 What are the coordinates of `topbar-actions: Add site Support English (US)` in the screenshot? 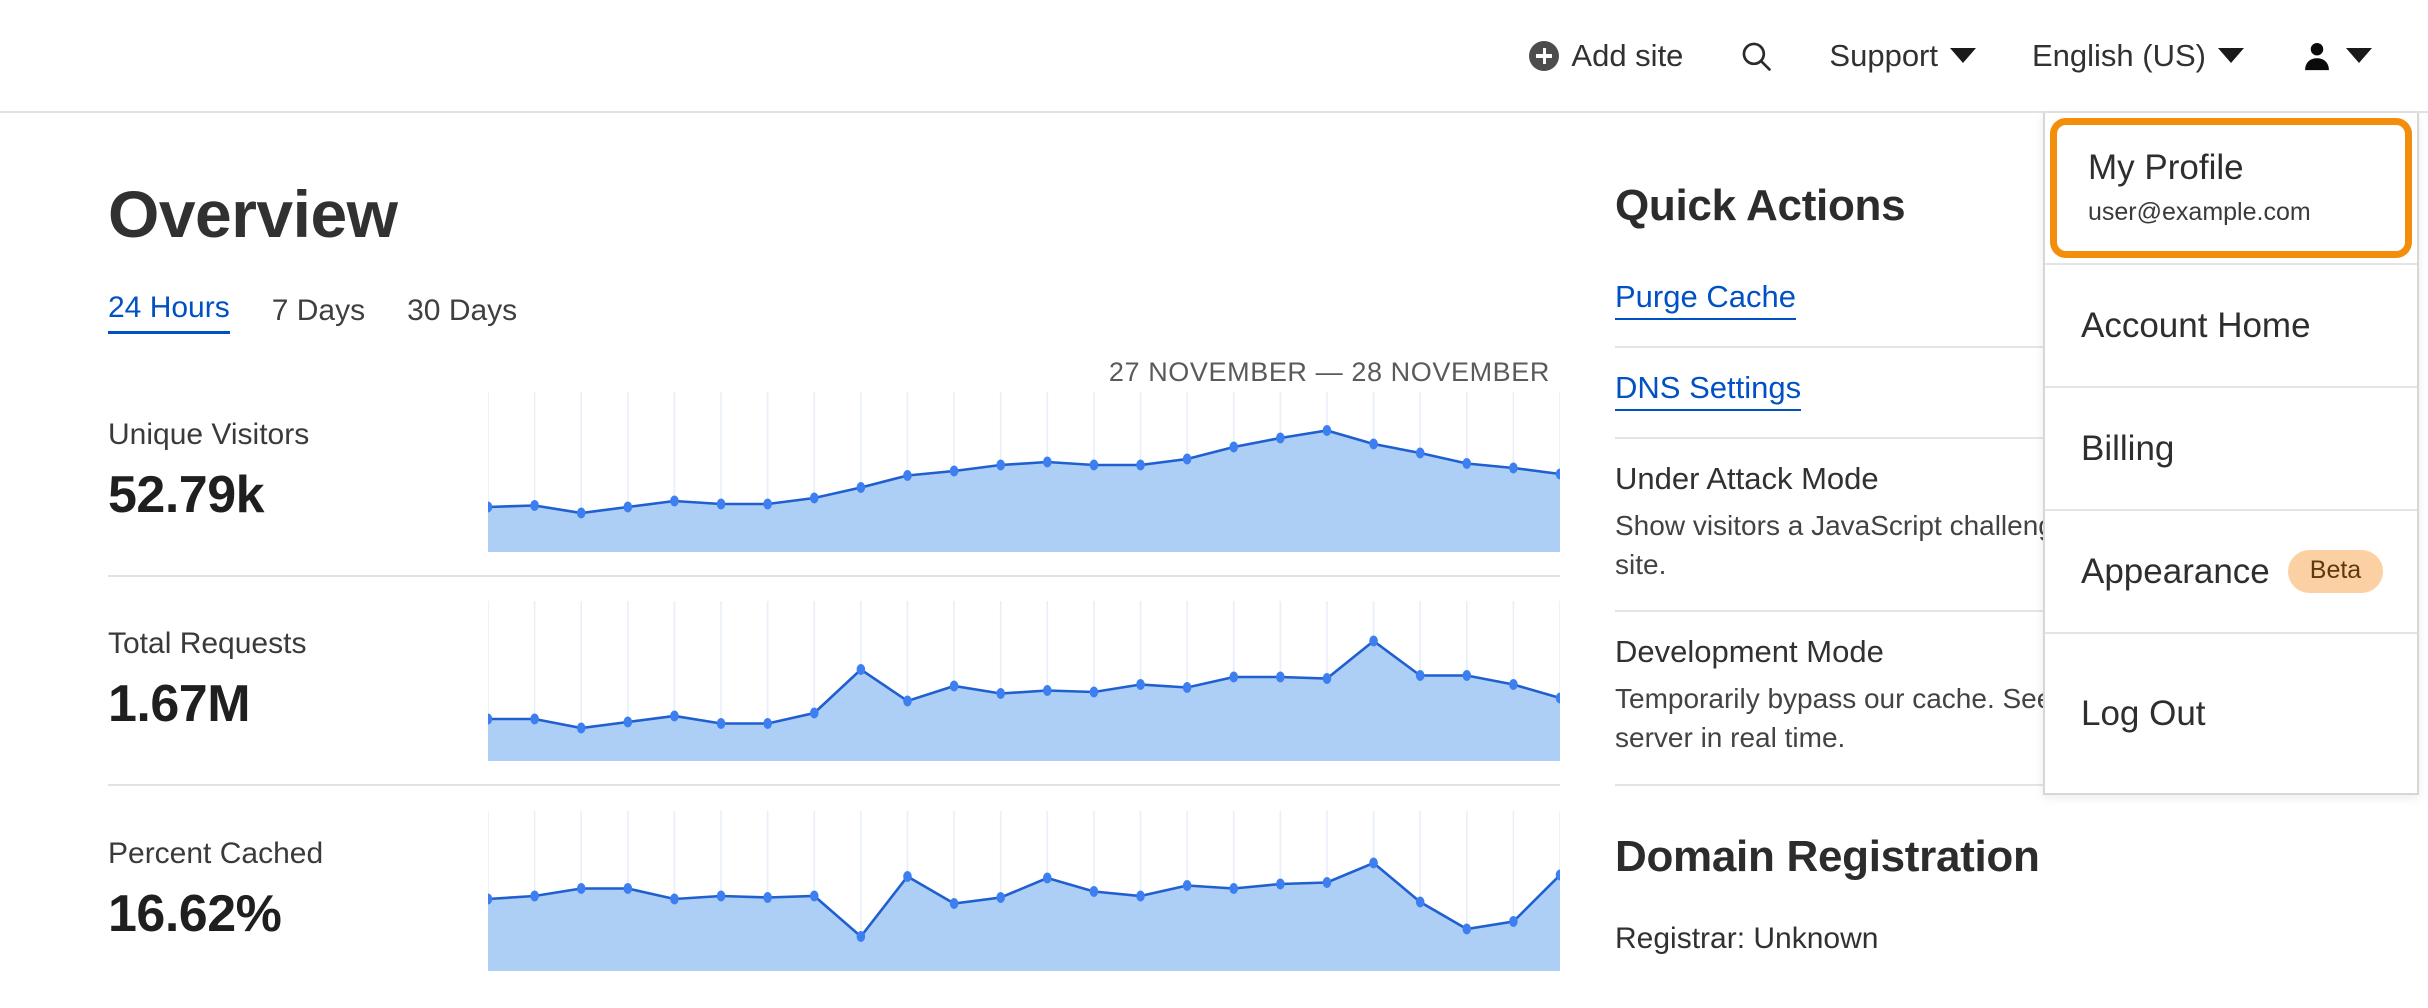 It's located at (1950, 55).